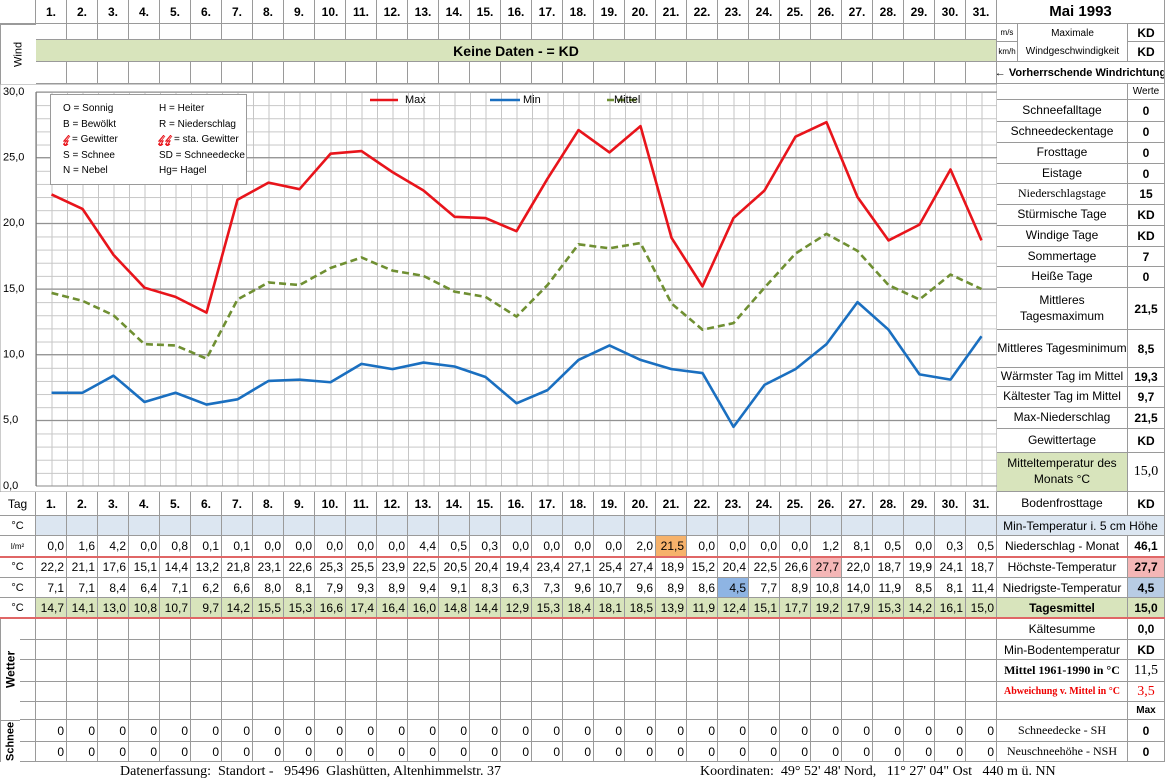 Image resolution: width=1165 pixels, height=784 pixels. Describe the element at coordinates (82, 12) in the screenshot. I see `day-header: 2.` at that location.